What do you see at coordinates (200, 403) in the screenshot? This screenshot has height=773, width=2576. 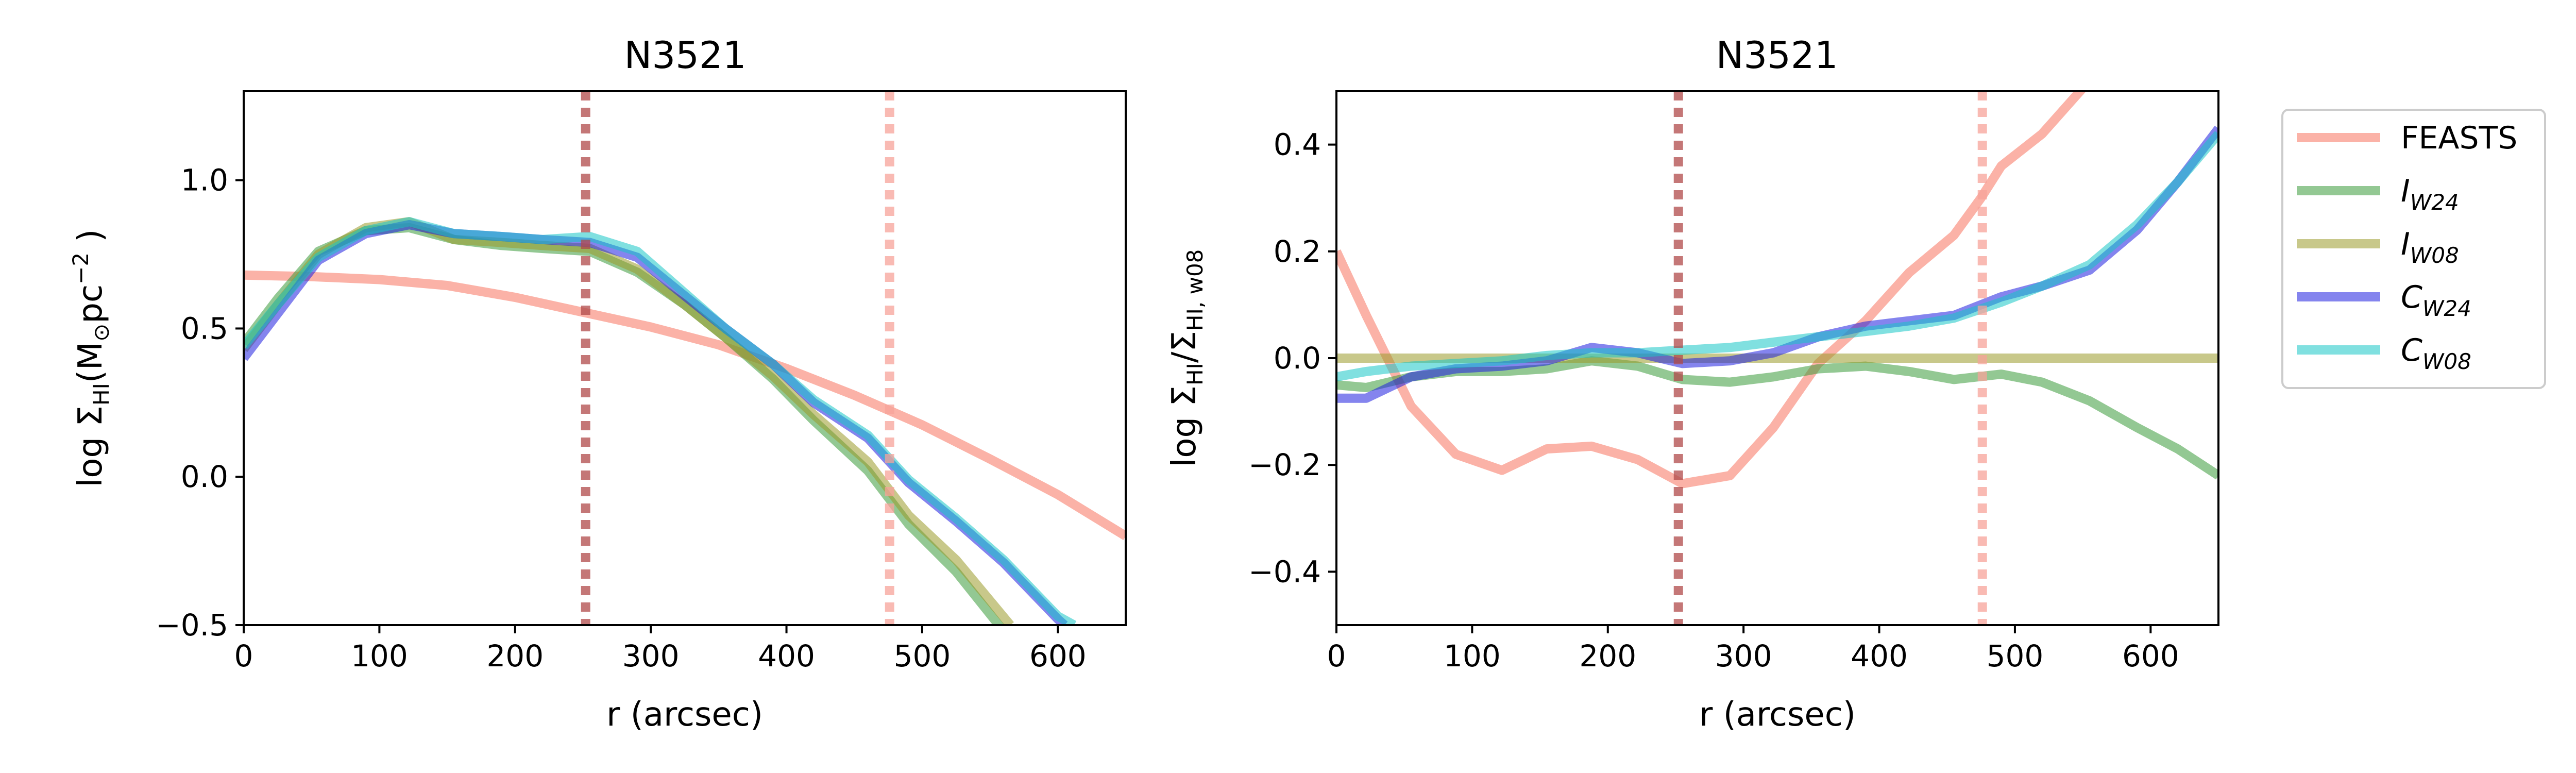 I see `left-y-ticks: −0.5 0.0 0.5 1.0` at bounding box center [200, 403].